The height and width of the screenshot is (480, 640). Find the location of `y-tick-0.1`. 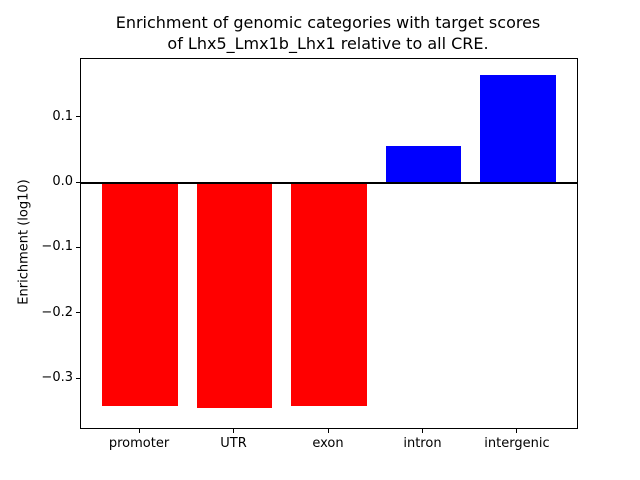

y-tick-0.1 is located at coordinates (78, 117).